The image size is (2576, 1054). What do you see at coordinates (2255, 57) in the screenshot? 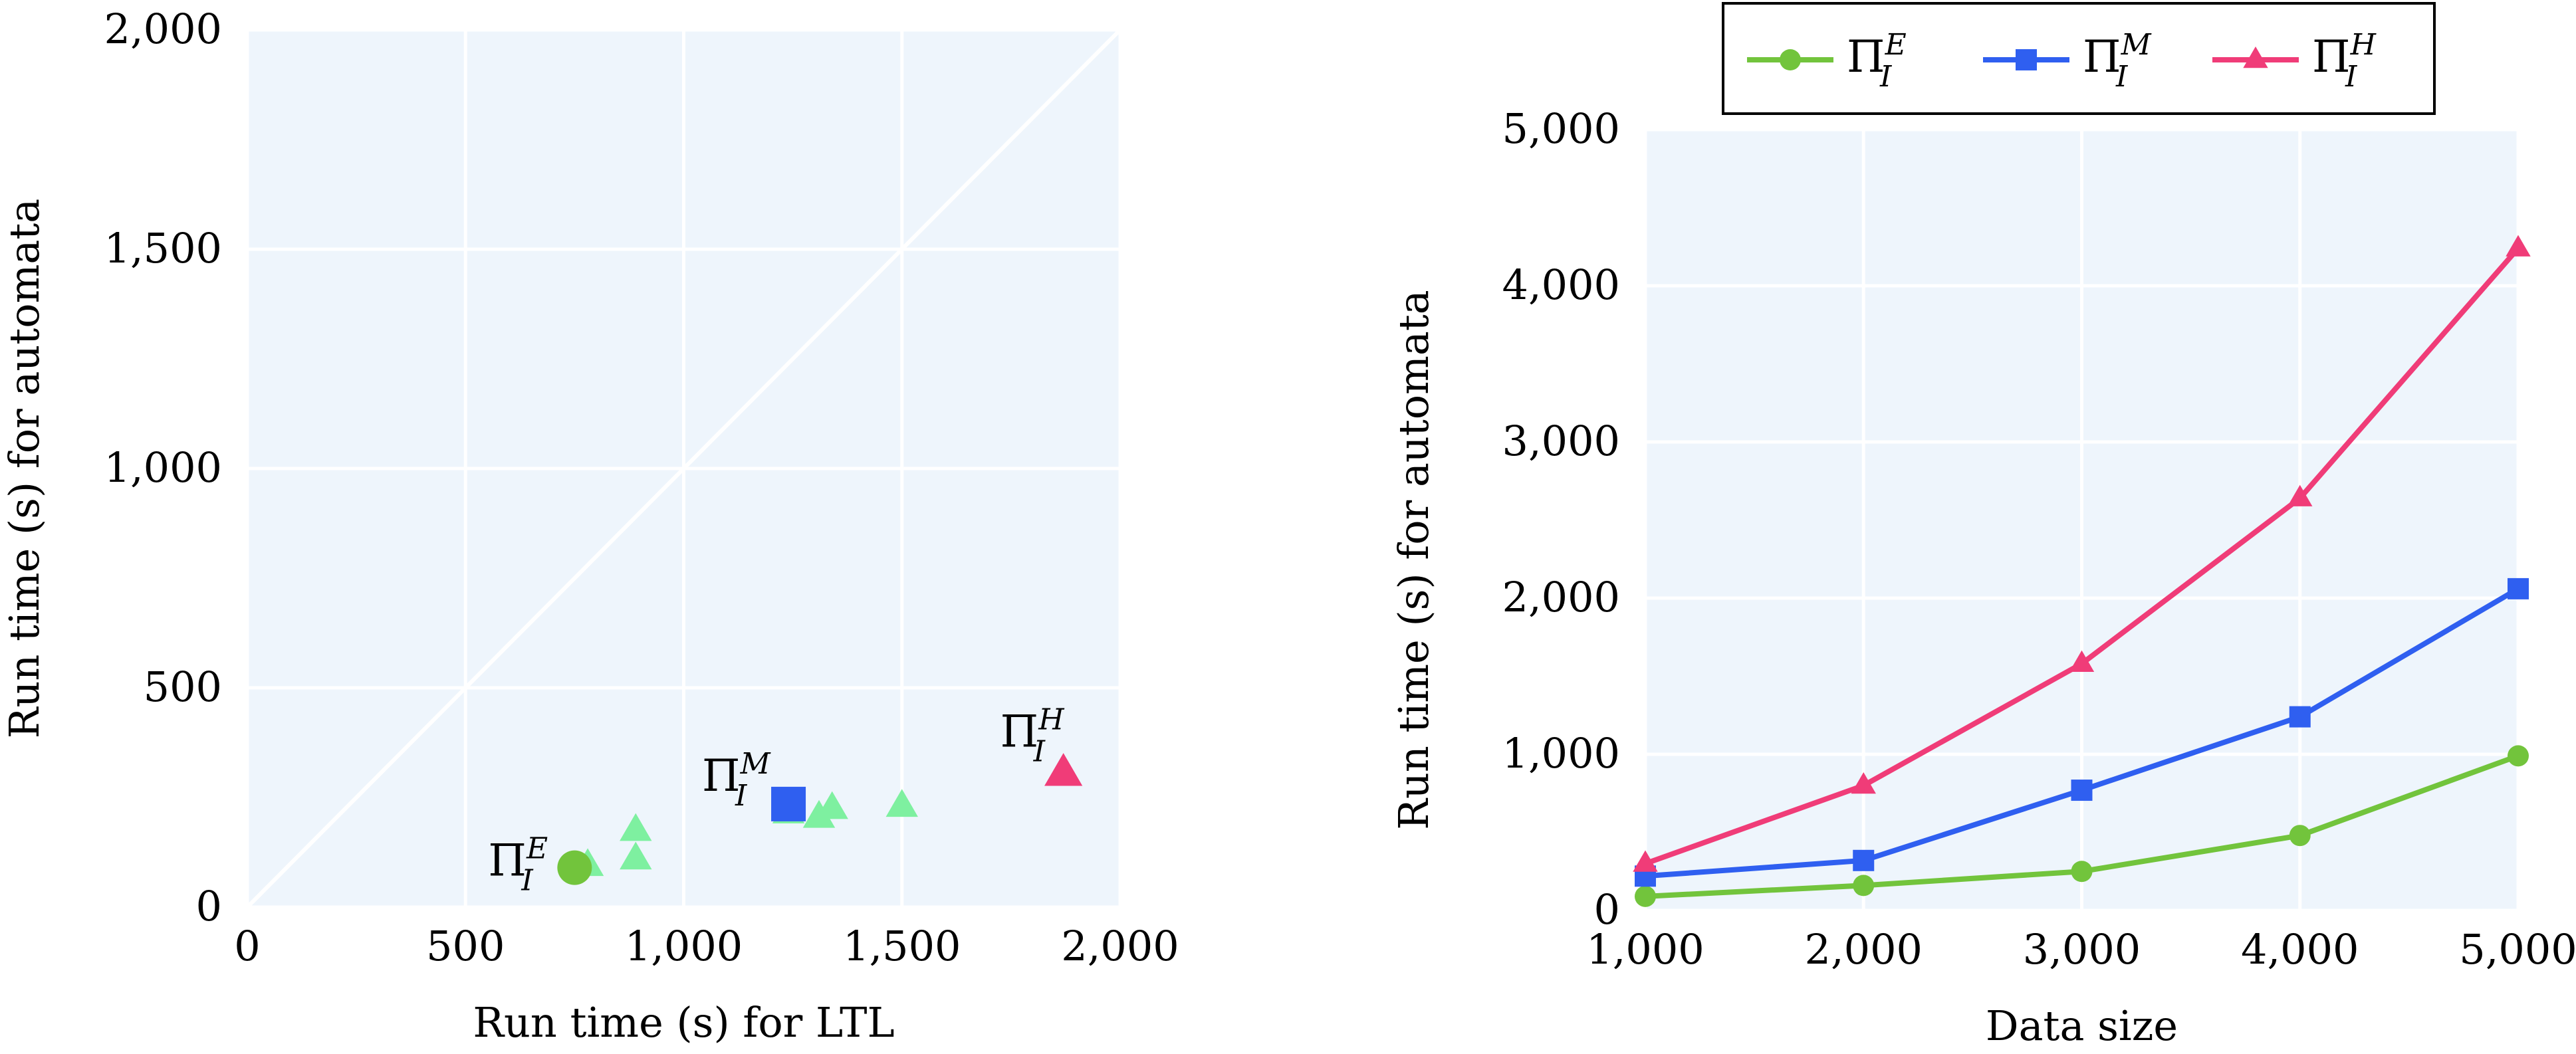
I see `legend-marker-h` at bounding box center [2255, 57].